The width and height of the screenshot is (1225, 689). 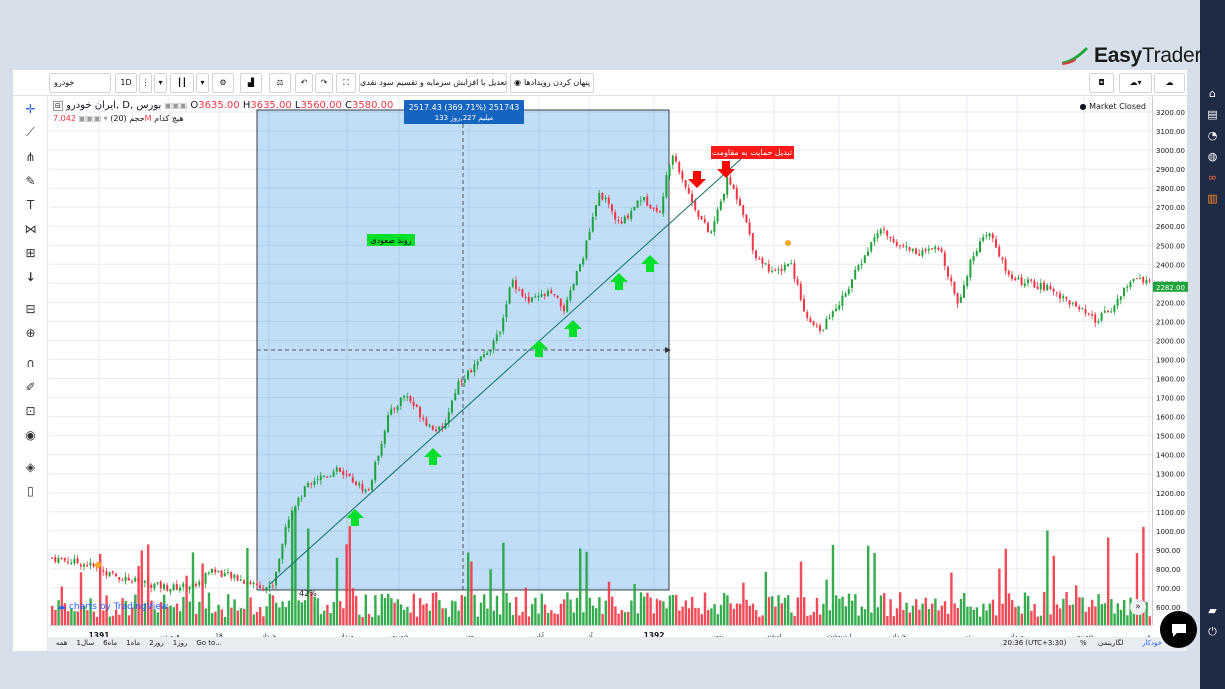 I want to click on layers-icon: ◈, so click(x=30, y=466).